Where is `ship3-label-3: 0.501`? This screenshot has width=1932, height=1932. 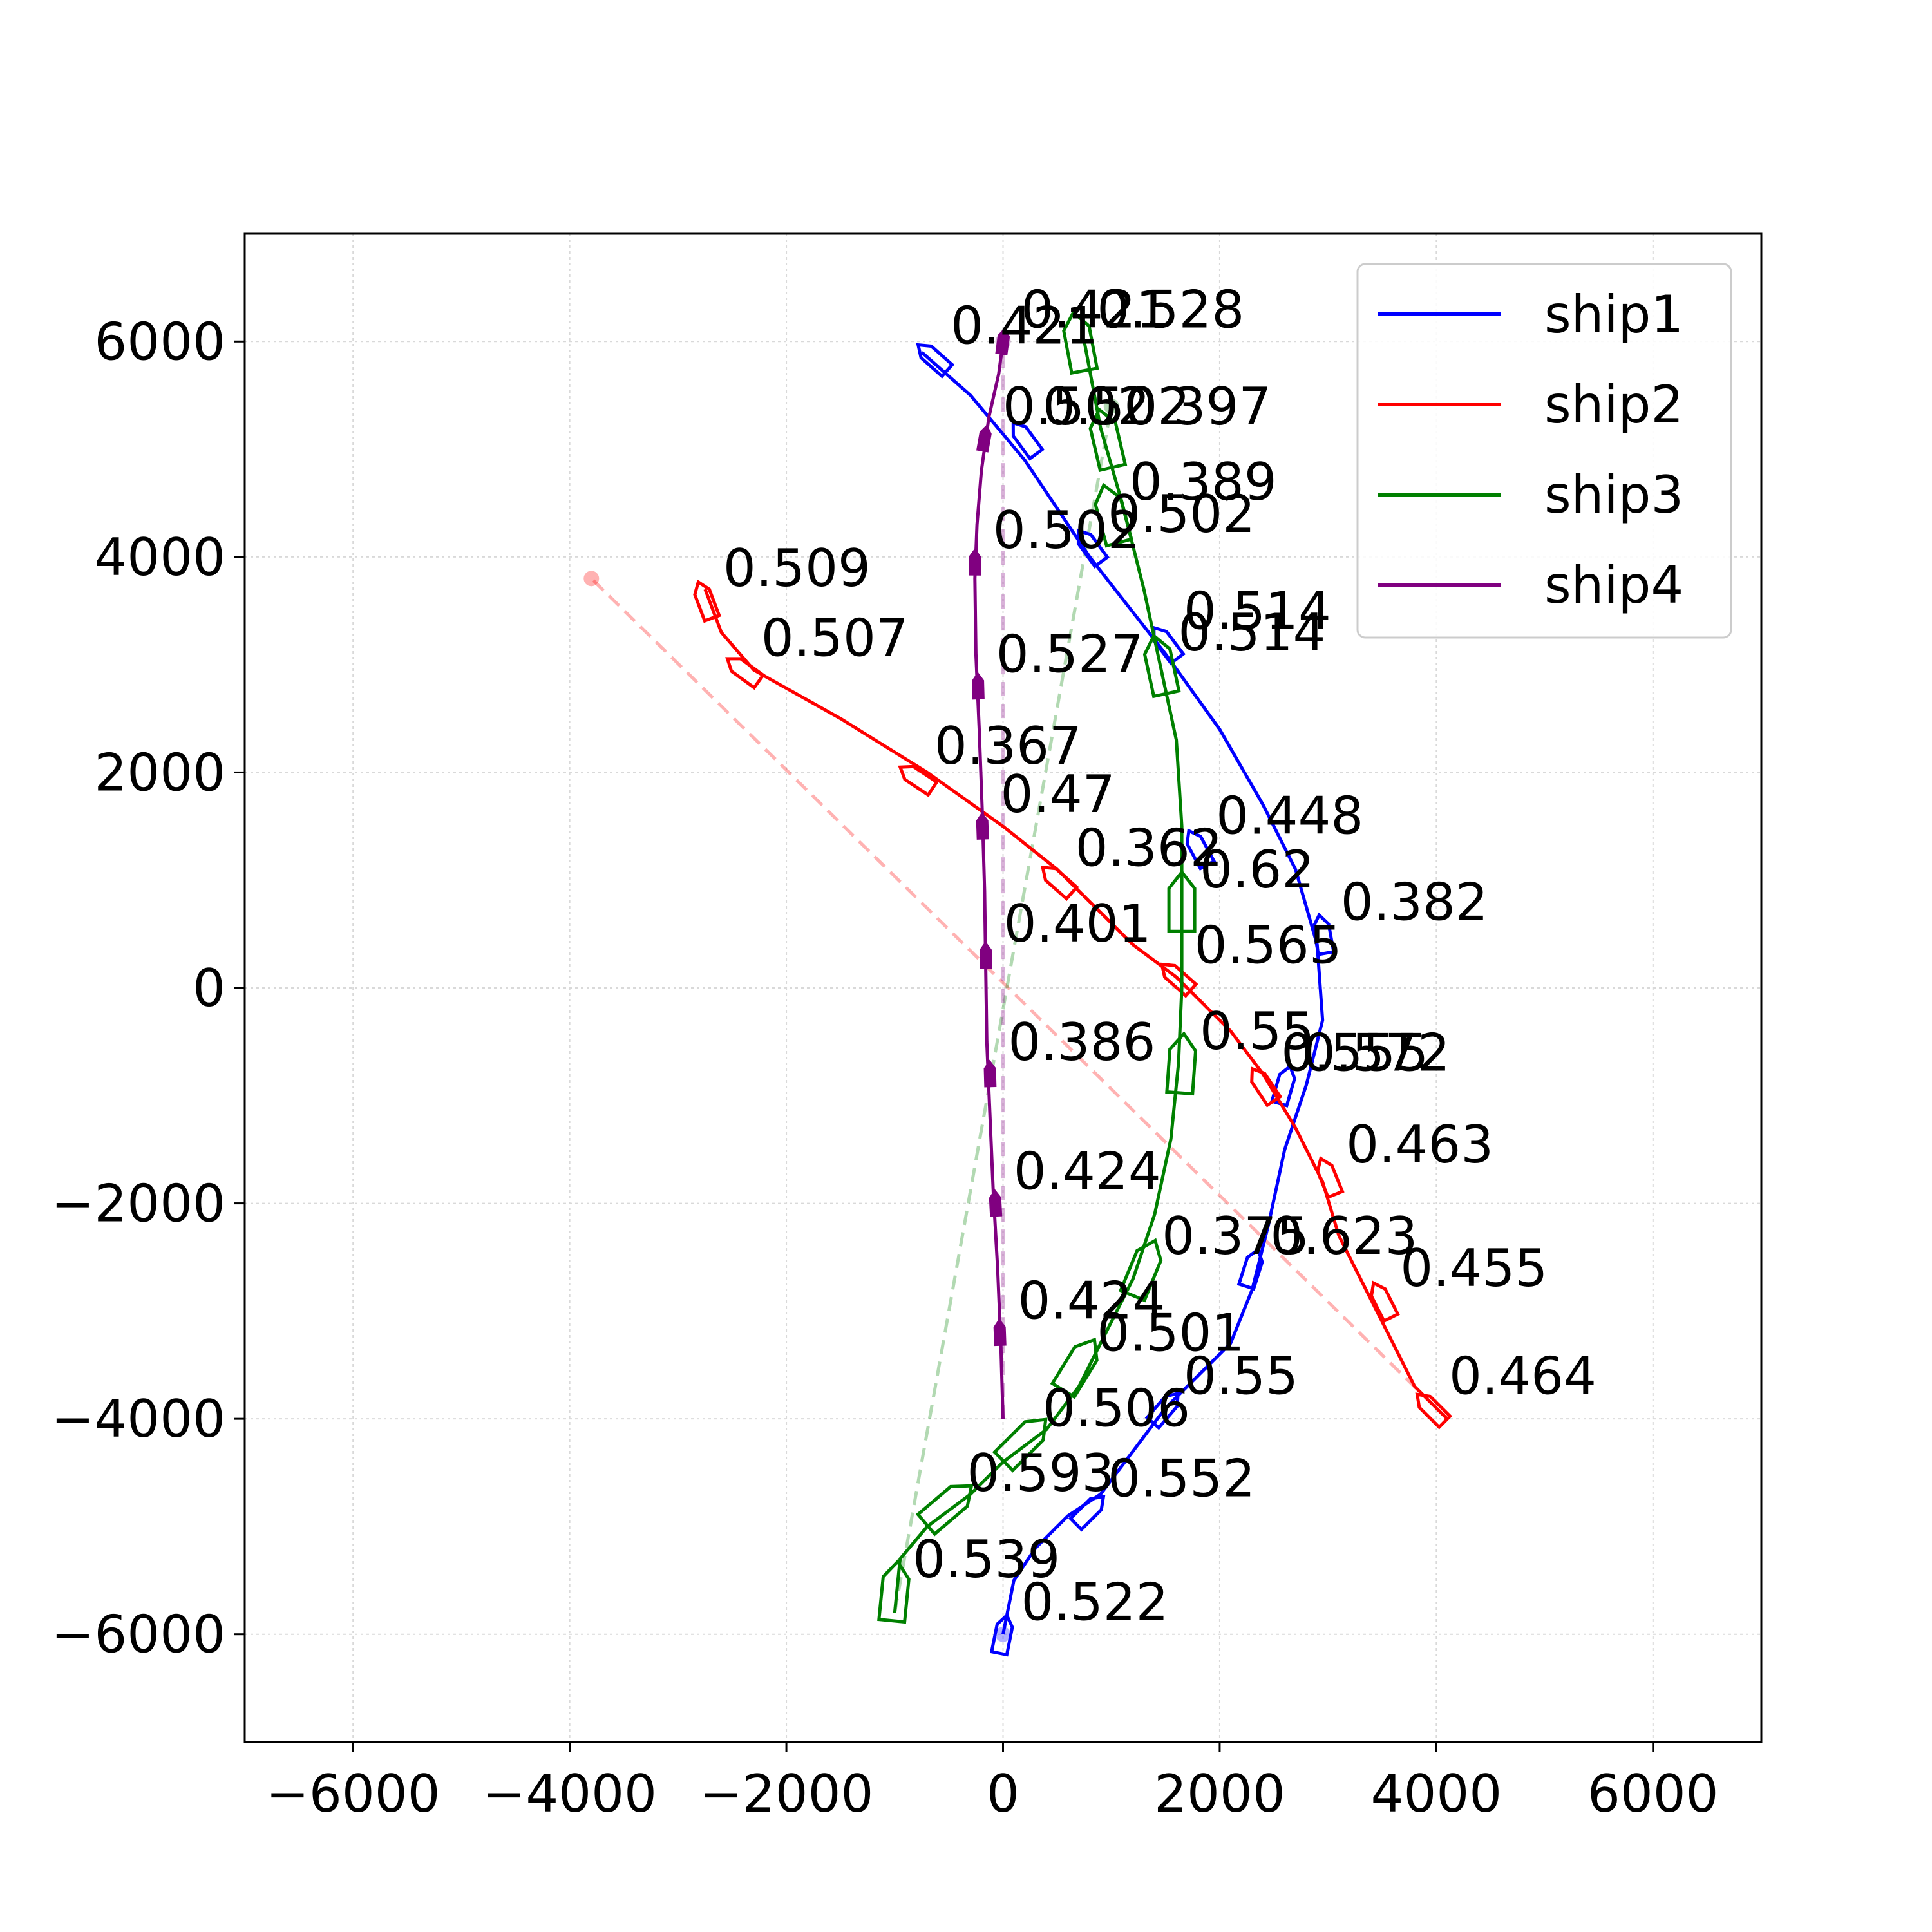
ship3-label-3: 0.501 is located at coordinates (1170, 1333).